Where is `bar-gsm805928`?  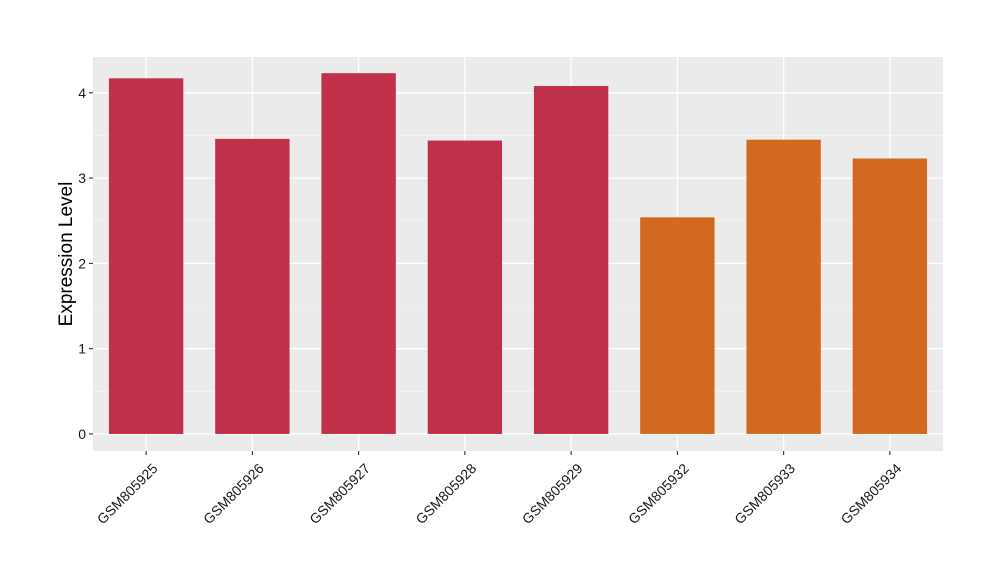
bar-gsm805928 is located at coordinates (465, 287).